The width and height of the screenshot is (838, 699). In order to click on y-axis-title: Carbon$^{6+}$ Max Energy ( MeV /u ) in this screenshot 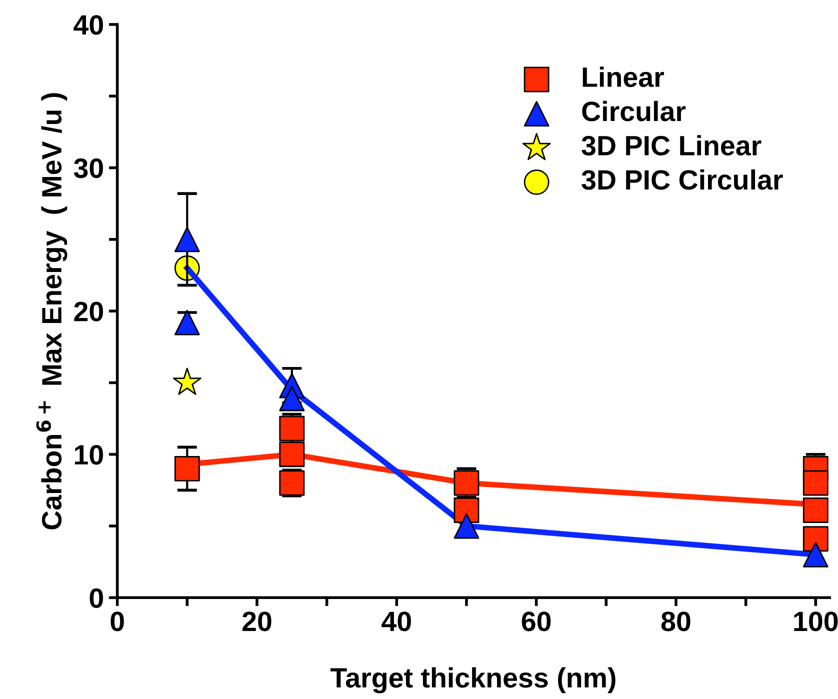, I will do `click(52, 311)`.